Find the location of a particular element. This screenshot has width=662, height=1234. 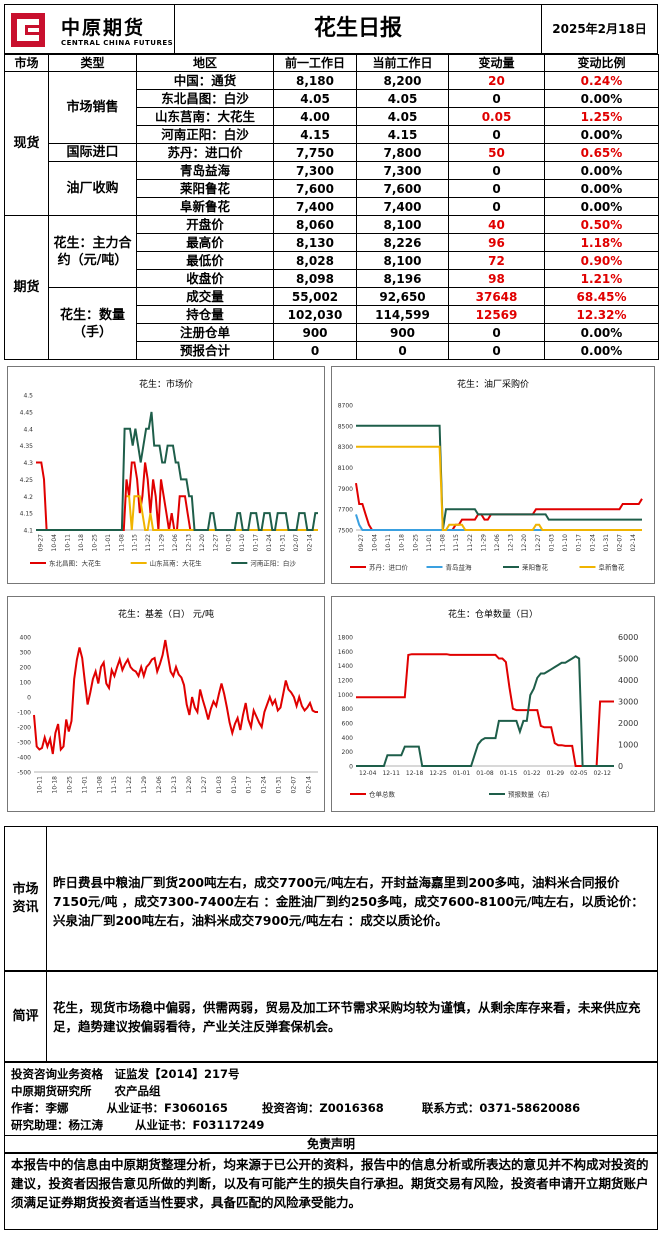

region-cell: 东北昌图：白沙 is located at coordinates (205, 98).